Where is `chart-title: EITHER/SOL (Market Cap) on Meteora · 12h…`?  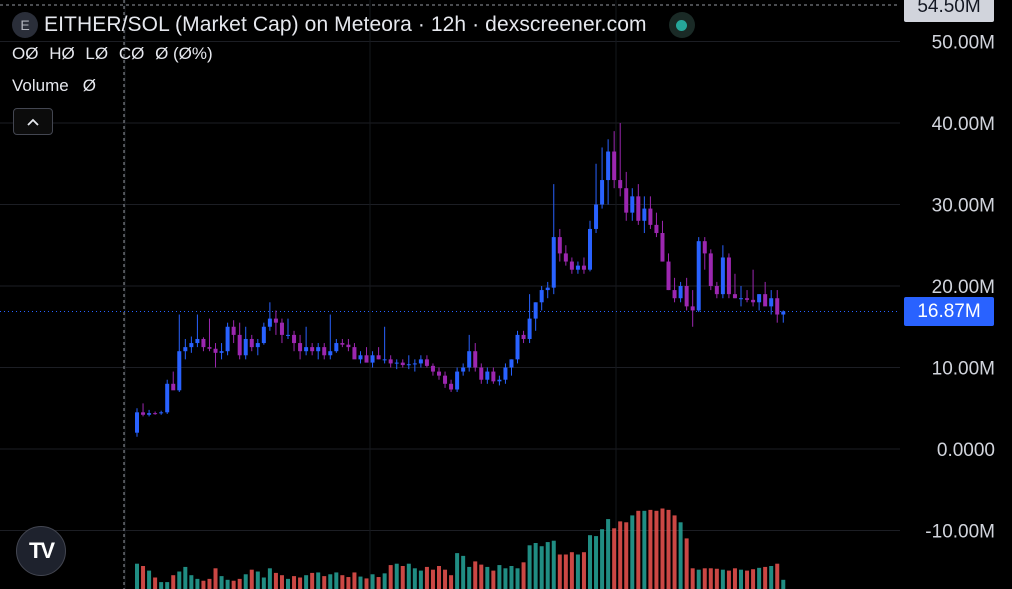
chart-title: EITHER/SOL (Market Cap) on Meteora · 12h… is located at coordinates (345, 24).